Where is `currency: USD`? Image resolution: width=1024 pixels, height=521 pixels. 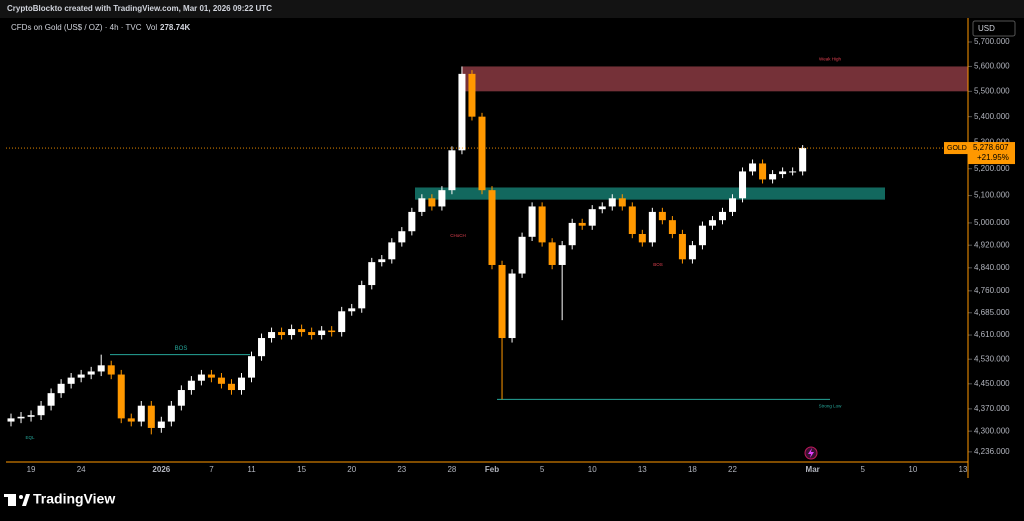 currency: USD is located at coordinates (986, 28).